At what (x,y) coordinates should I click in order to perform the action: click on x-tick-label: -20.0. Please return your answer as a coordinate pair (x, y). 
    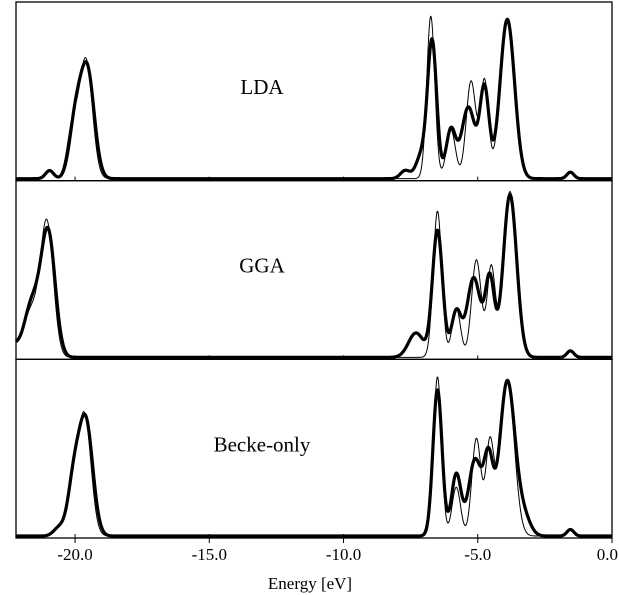
    Looking at the image, I should click on (74, 554).